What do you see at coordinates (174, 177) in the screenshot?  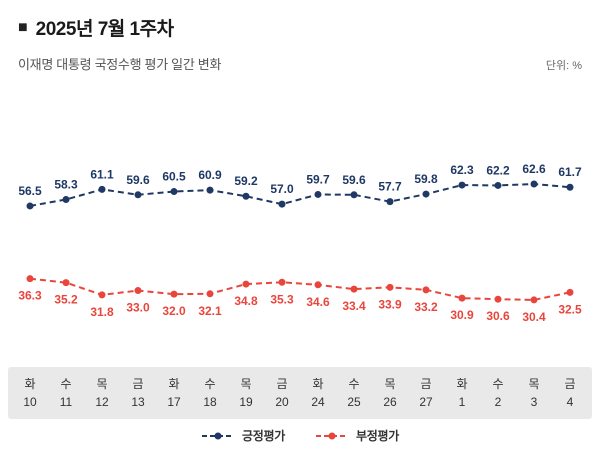 I see `svg-text: 60.5` at bounding box center [174, 177].